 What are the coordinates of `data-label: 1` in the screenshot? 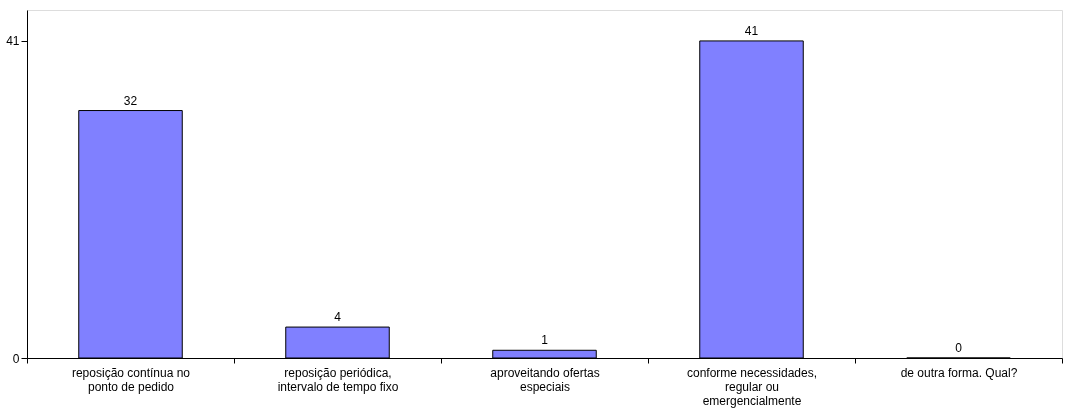 It's located at (545, 340).